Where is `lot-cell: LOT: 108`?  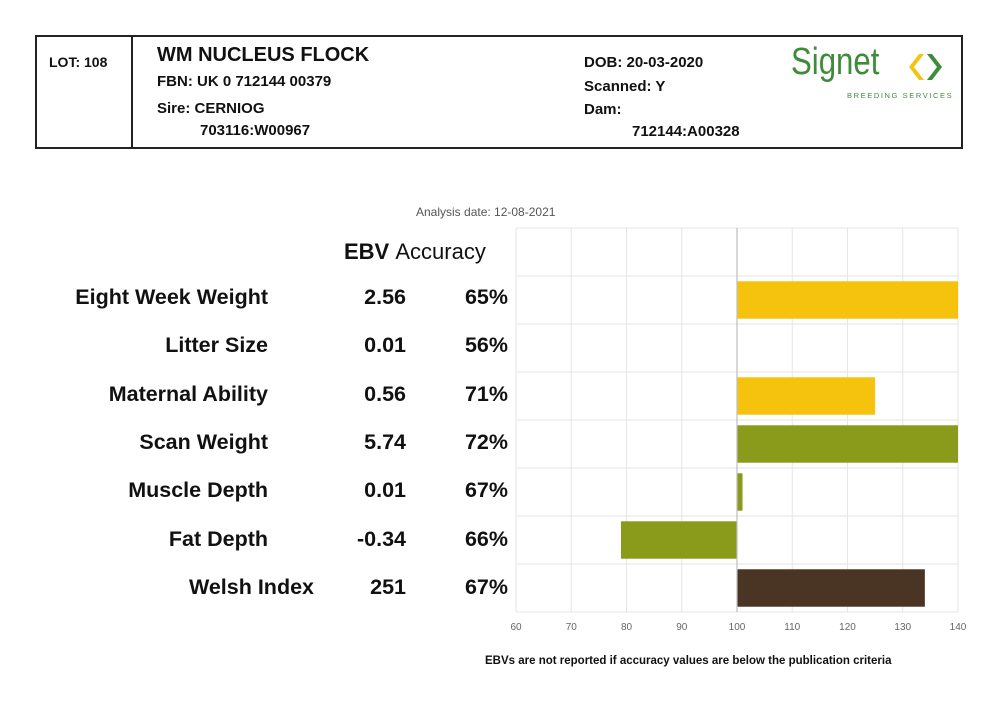 lot-cell: LOT: 108 is located at coordinates (85, 92).